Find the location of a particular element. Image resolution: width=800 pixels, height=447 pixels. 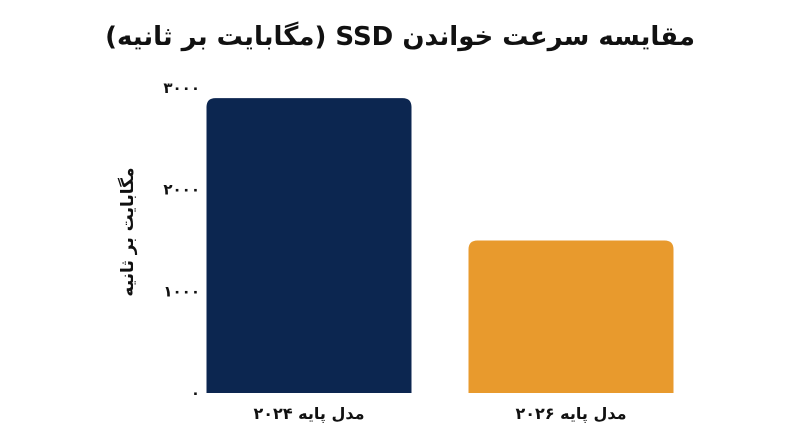

x-tick-label: مدل پایه ۲۰۲۶ is located at coordinates (571, 414).